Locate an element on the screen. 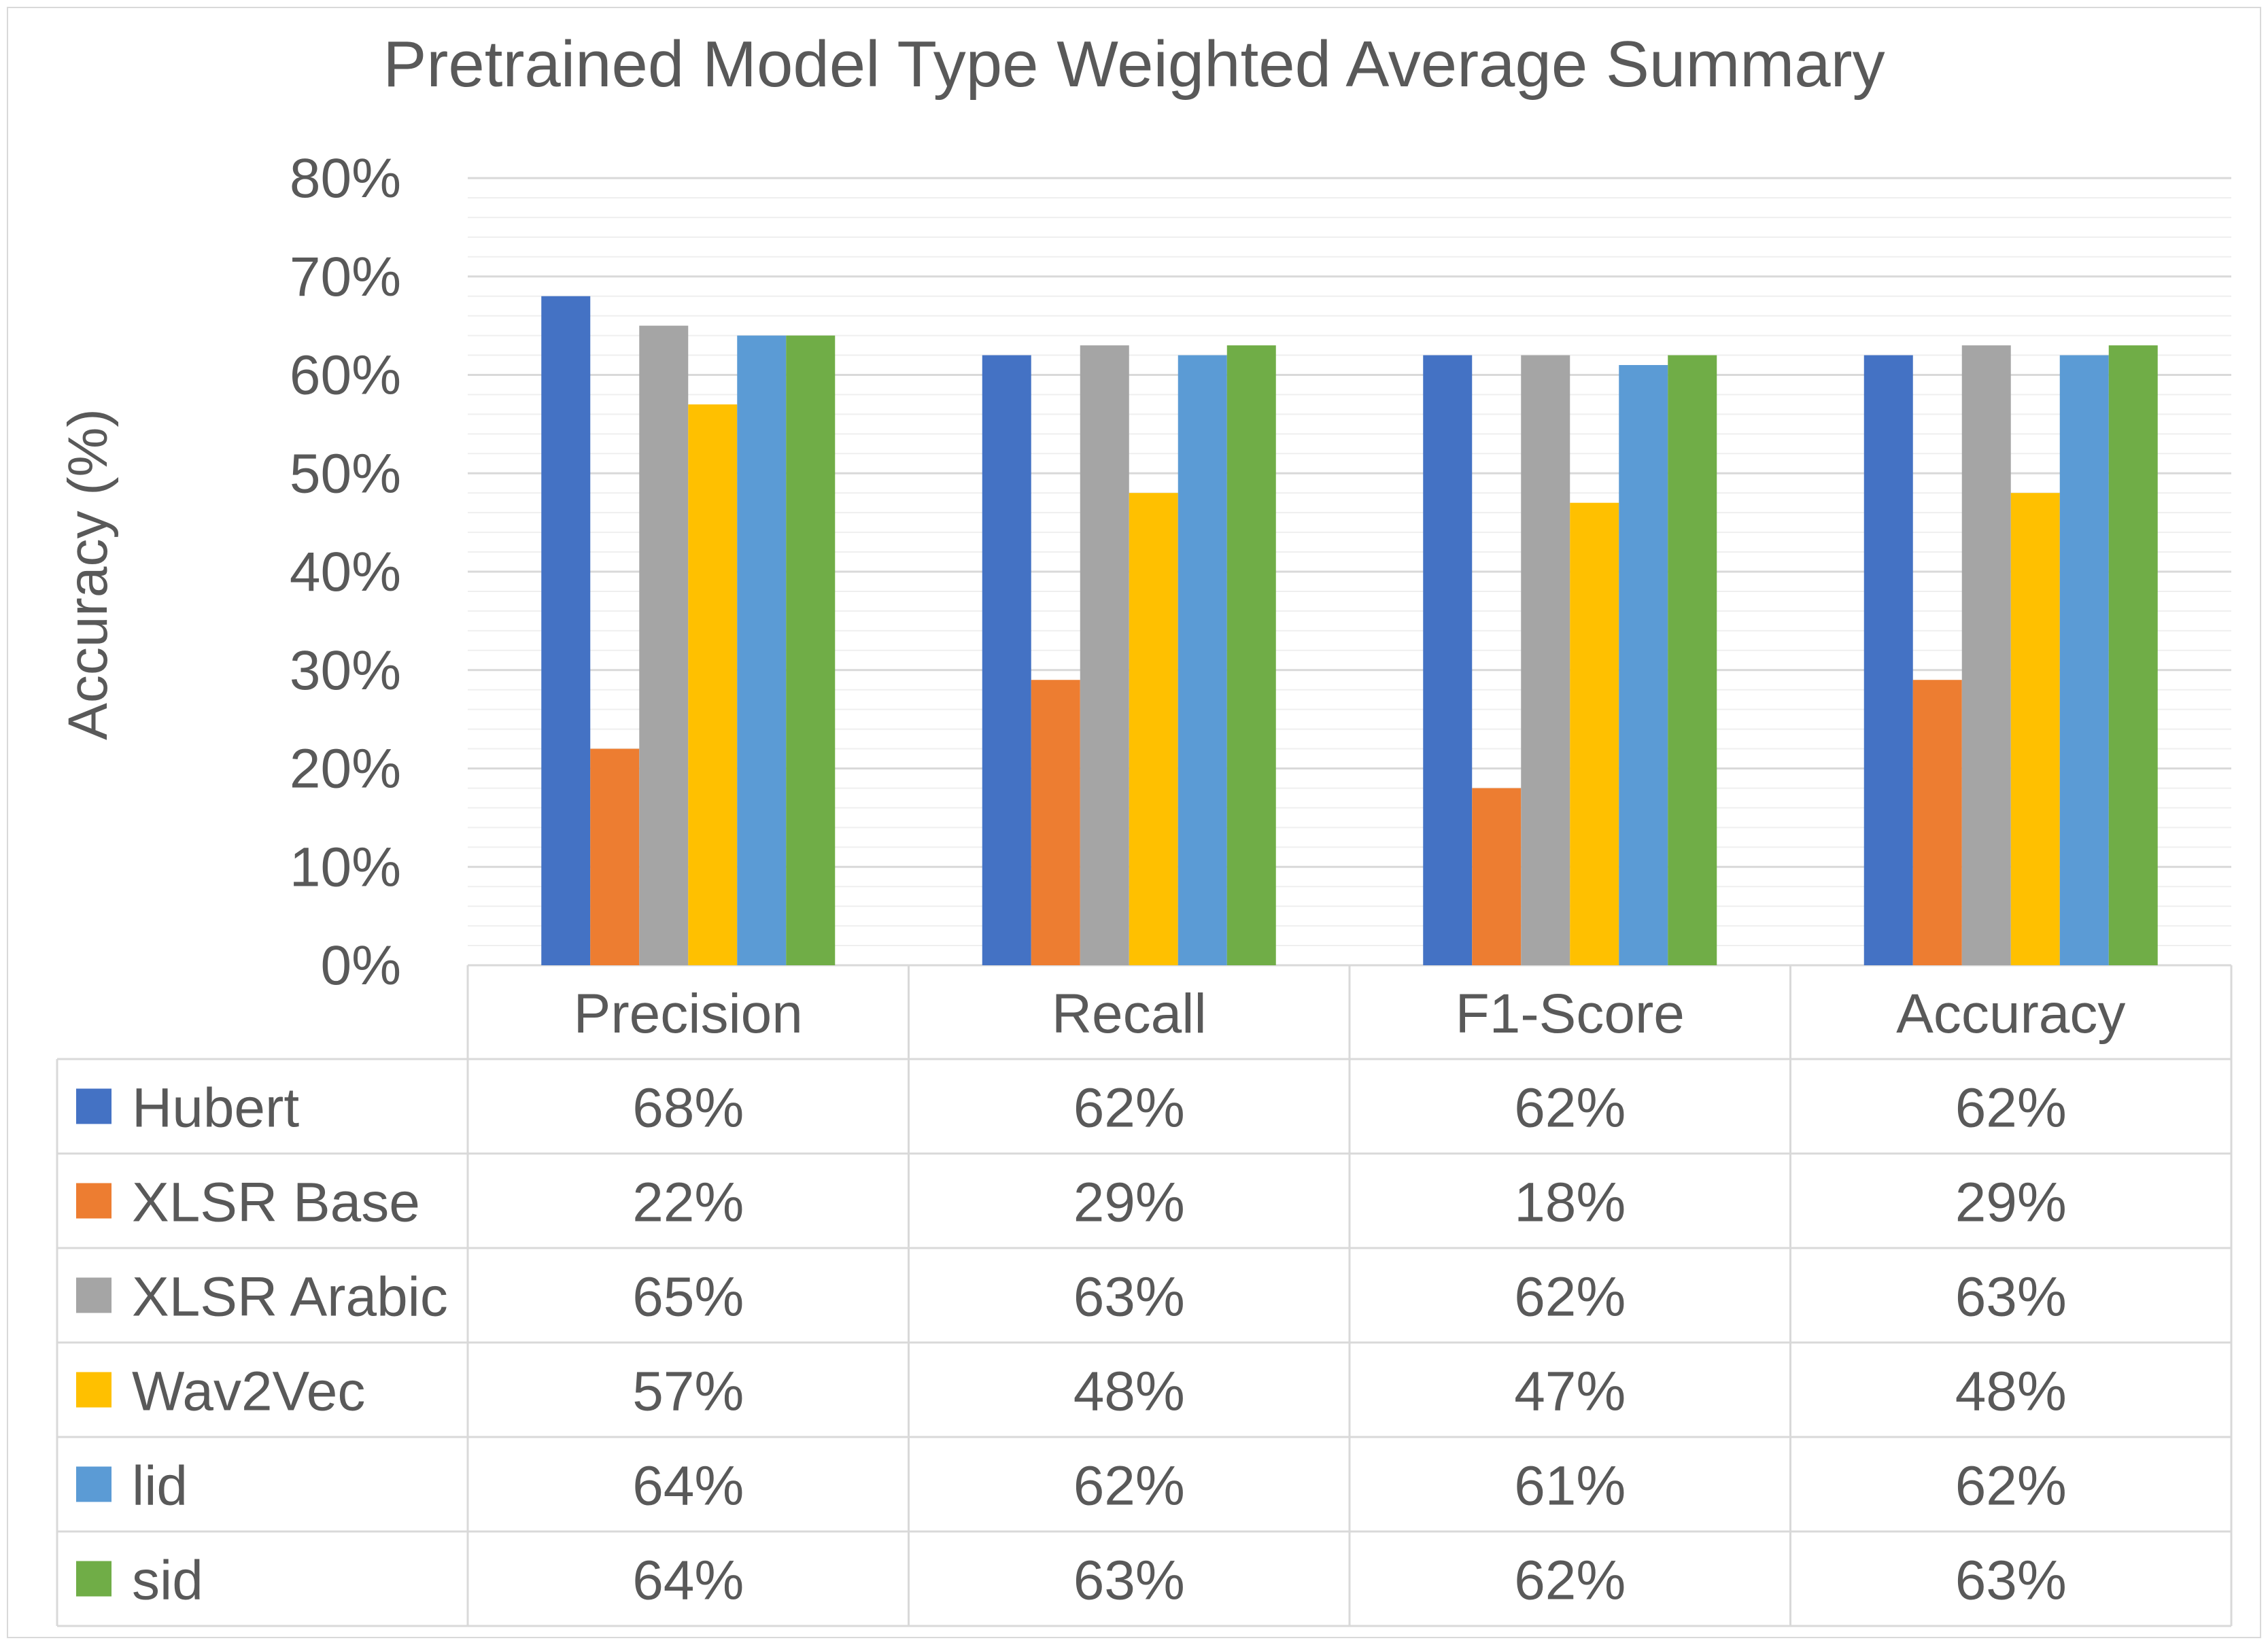  category-label: F1-Score is located at coordinates (1571, 1014).